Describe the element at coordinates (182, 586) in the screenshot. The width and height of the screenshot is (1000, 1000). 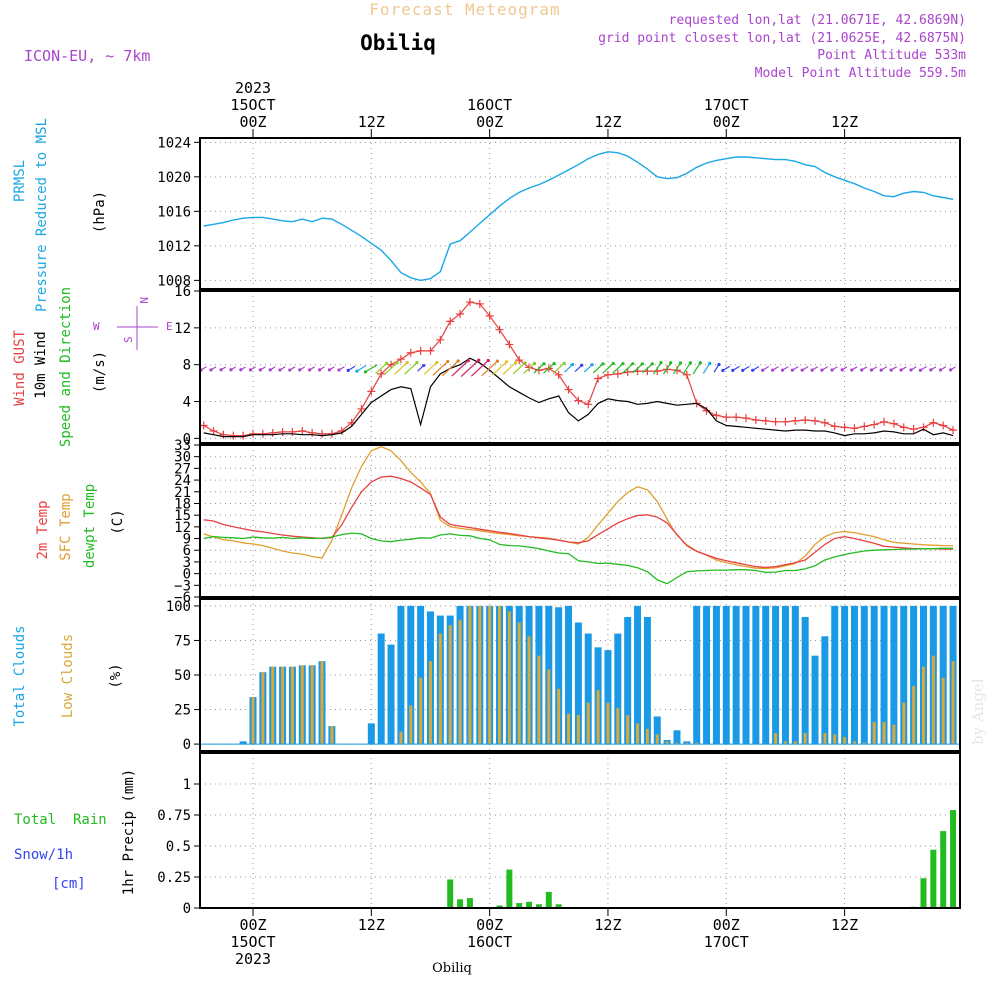
I see `y-tick-label: −3` at that location.